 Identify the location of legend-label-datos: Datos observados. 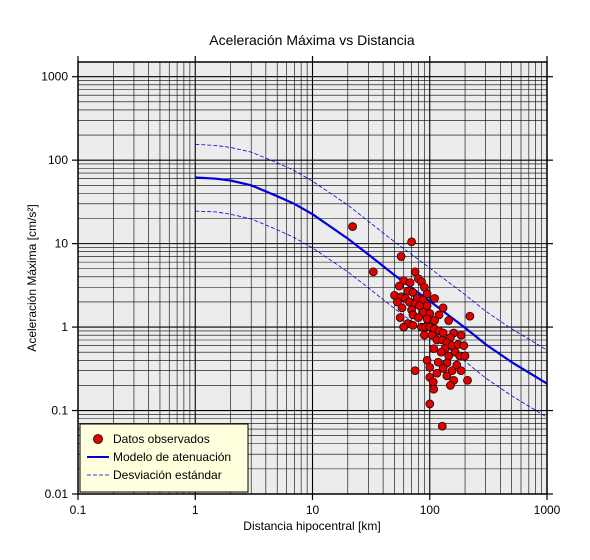
(161, 439).